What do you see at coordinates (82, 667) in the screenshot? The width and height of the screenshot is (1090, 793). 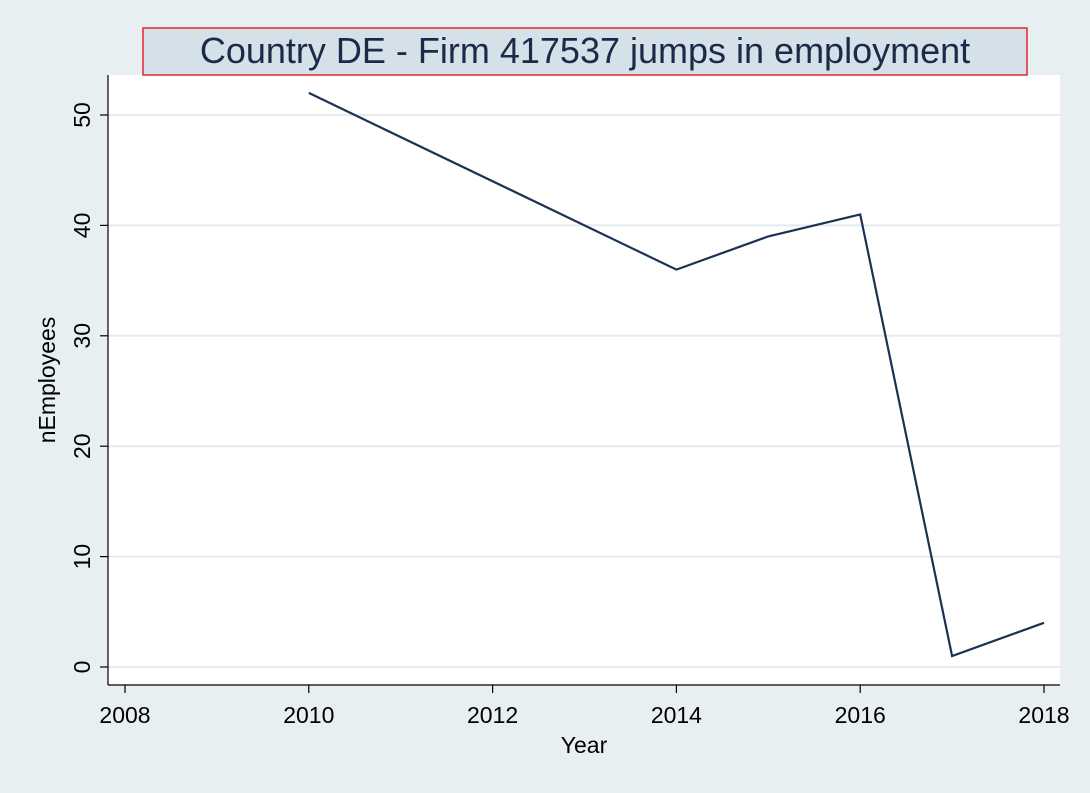 I see `y-tick-label-0: 0` at bounding box center [82, 667].